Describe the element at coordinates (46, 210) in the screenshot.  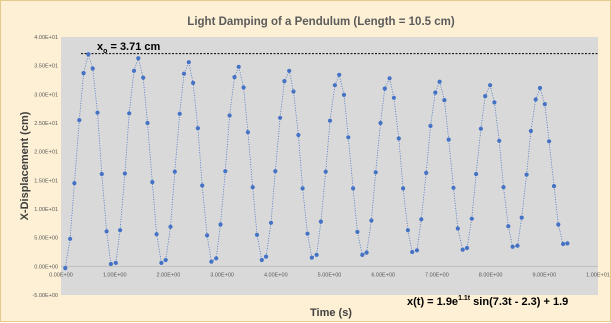
I see `y-tick-label: 1.00E+01` at that location.